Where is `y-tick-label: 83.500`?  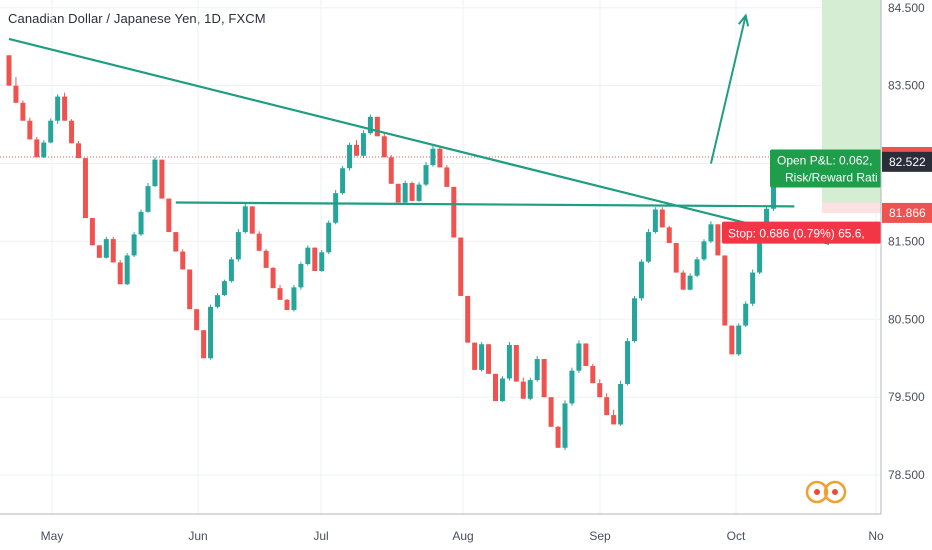 y-tick-label: 83.500 is located at coordinates (906, 86).